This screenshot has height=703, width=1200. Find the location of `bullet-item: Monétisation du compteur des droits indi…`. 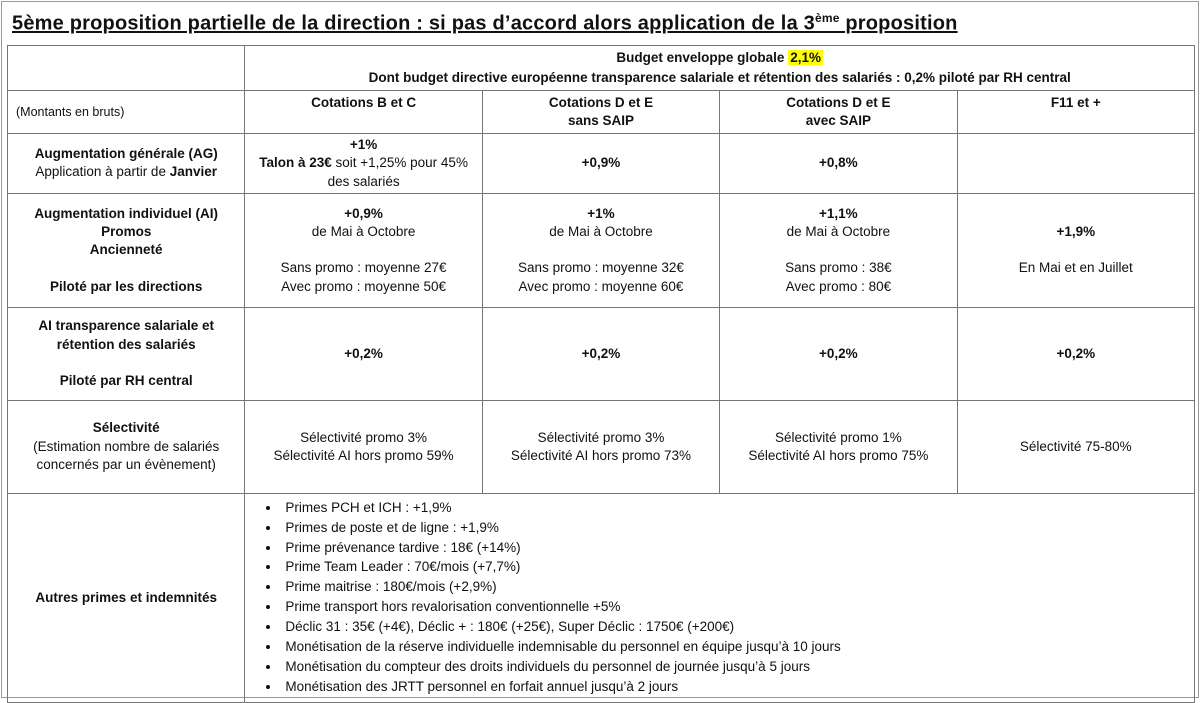

bullet-item: Monétisation du compteur des droits indi… is located at coordinates (733, 667).